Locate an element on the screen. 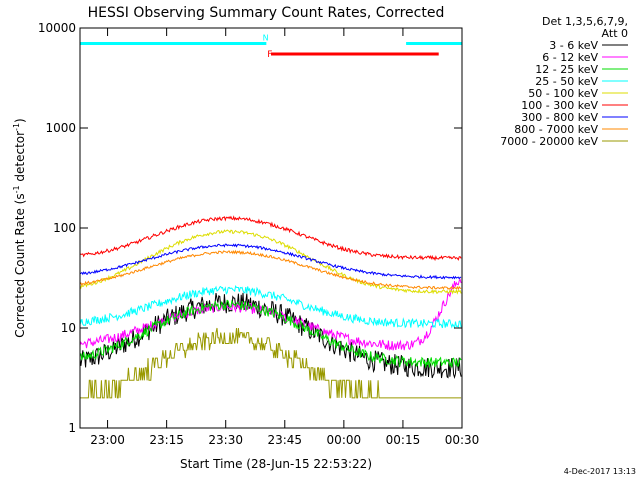  legend-label-1: 3 - 6 keV is located at coordinates (573, 45).